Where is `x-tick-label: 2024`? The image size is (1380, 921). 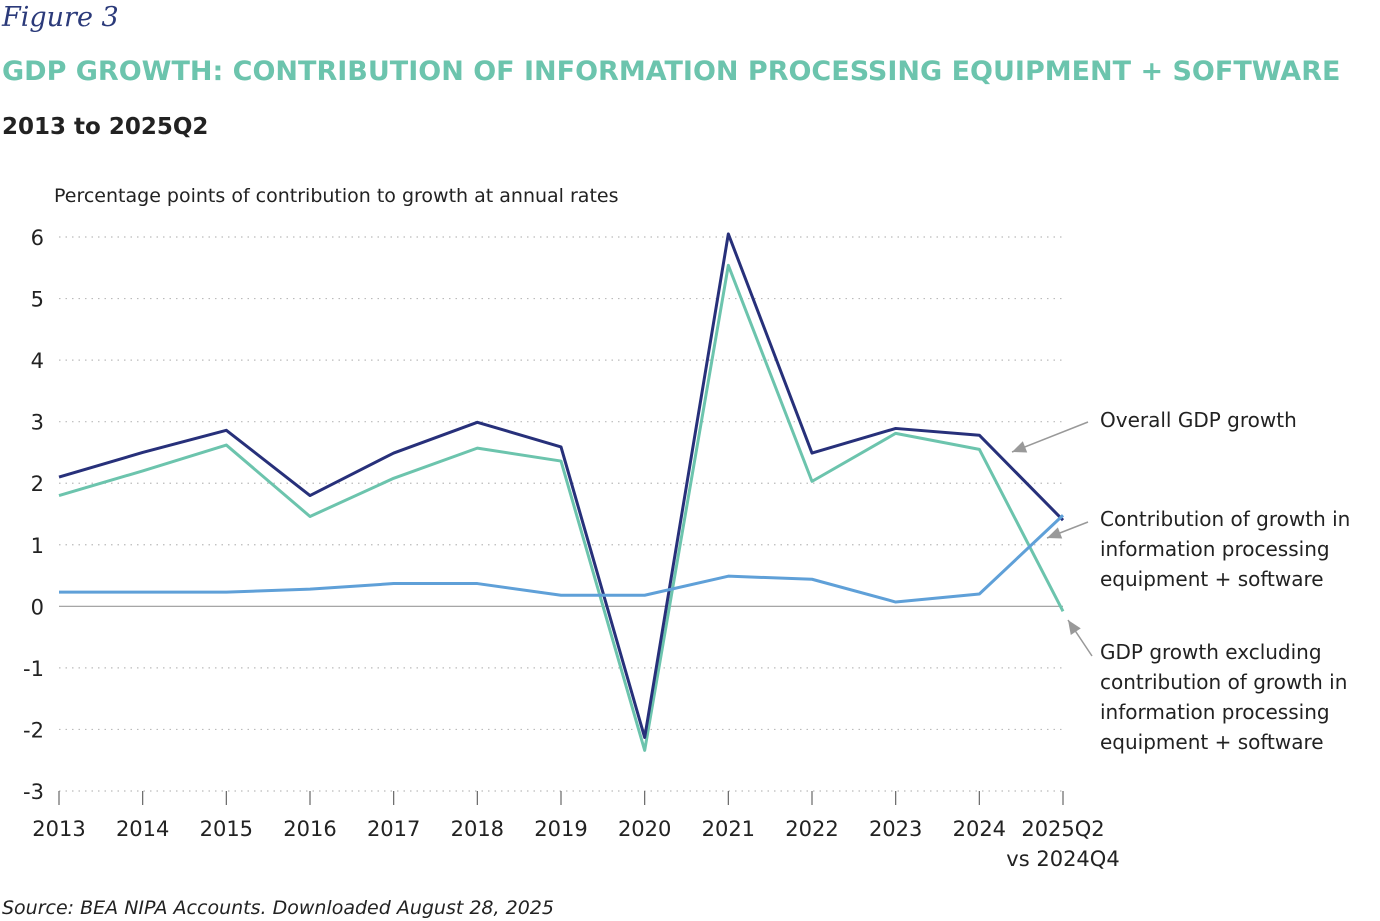
x-tick-label: 2024 is located at coordinates (979, 829).